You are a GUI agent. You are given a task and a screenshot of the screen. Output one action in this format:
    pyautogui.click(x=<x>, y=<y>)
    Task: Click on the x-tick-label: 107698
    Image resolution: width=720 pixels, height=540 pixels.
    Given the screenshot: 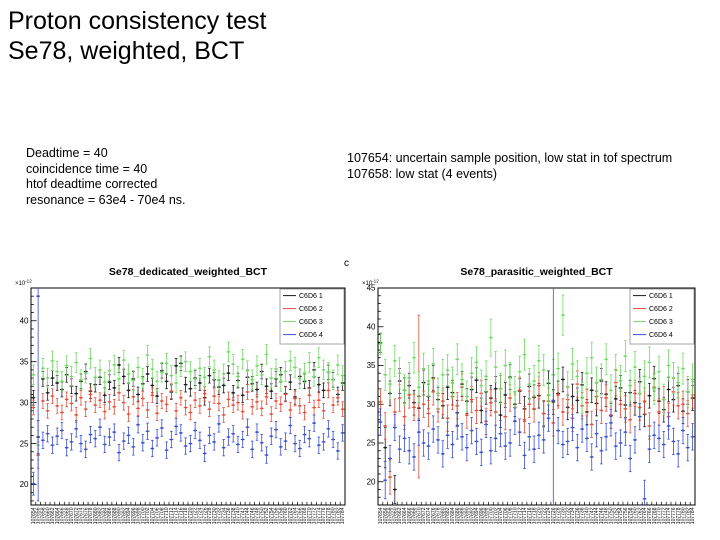 What is the action you would take?
    pyautogui.click(x=139, y=515)
    